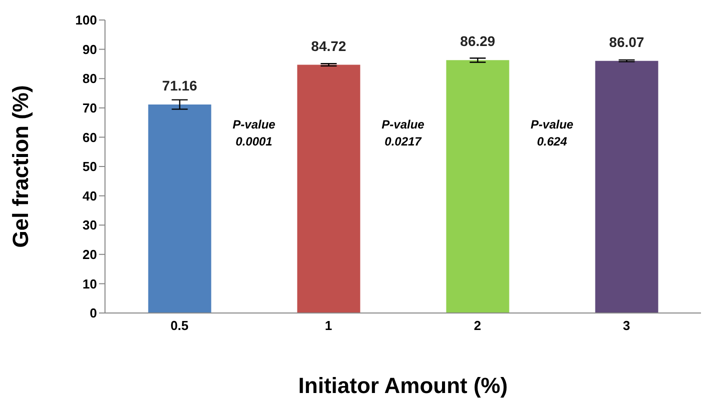 This screenshot has height=403, width=711. Describe the element at coordinates (478, 41) in the screenshot. I see `data-label: 86.29` at that location.